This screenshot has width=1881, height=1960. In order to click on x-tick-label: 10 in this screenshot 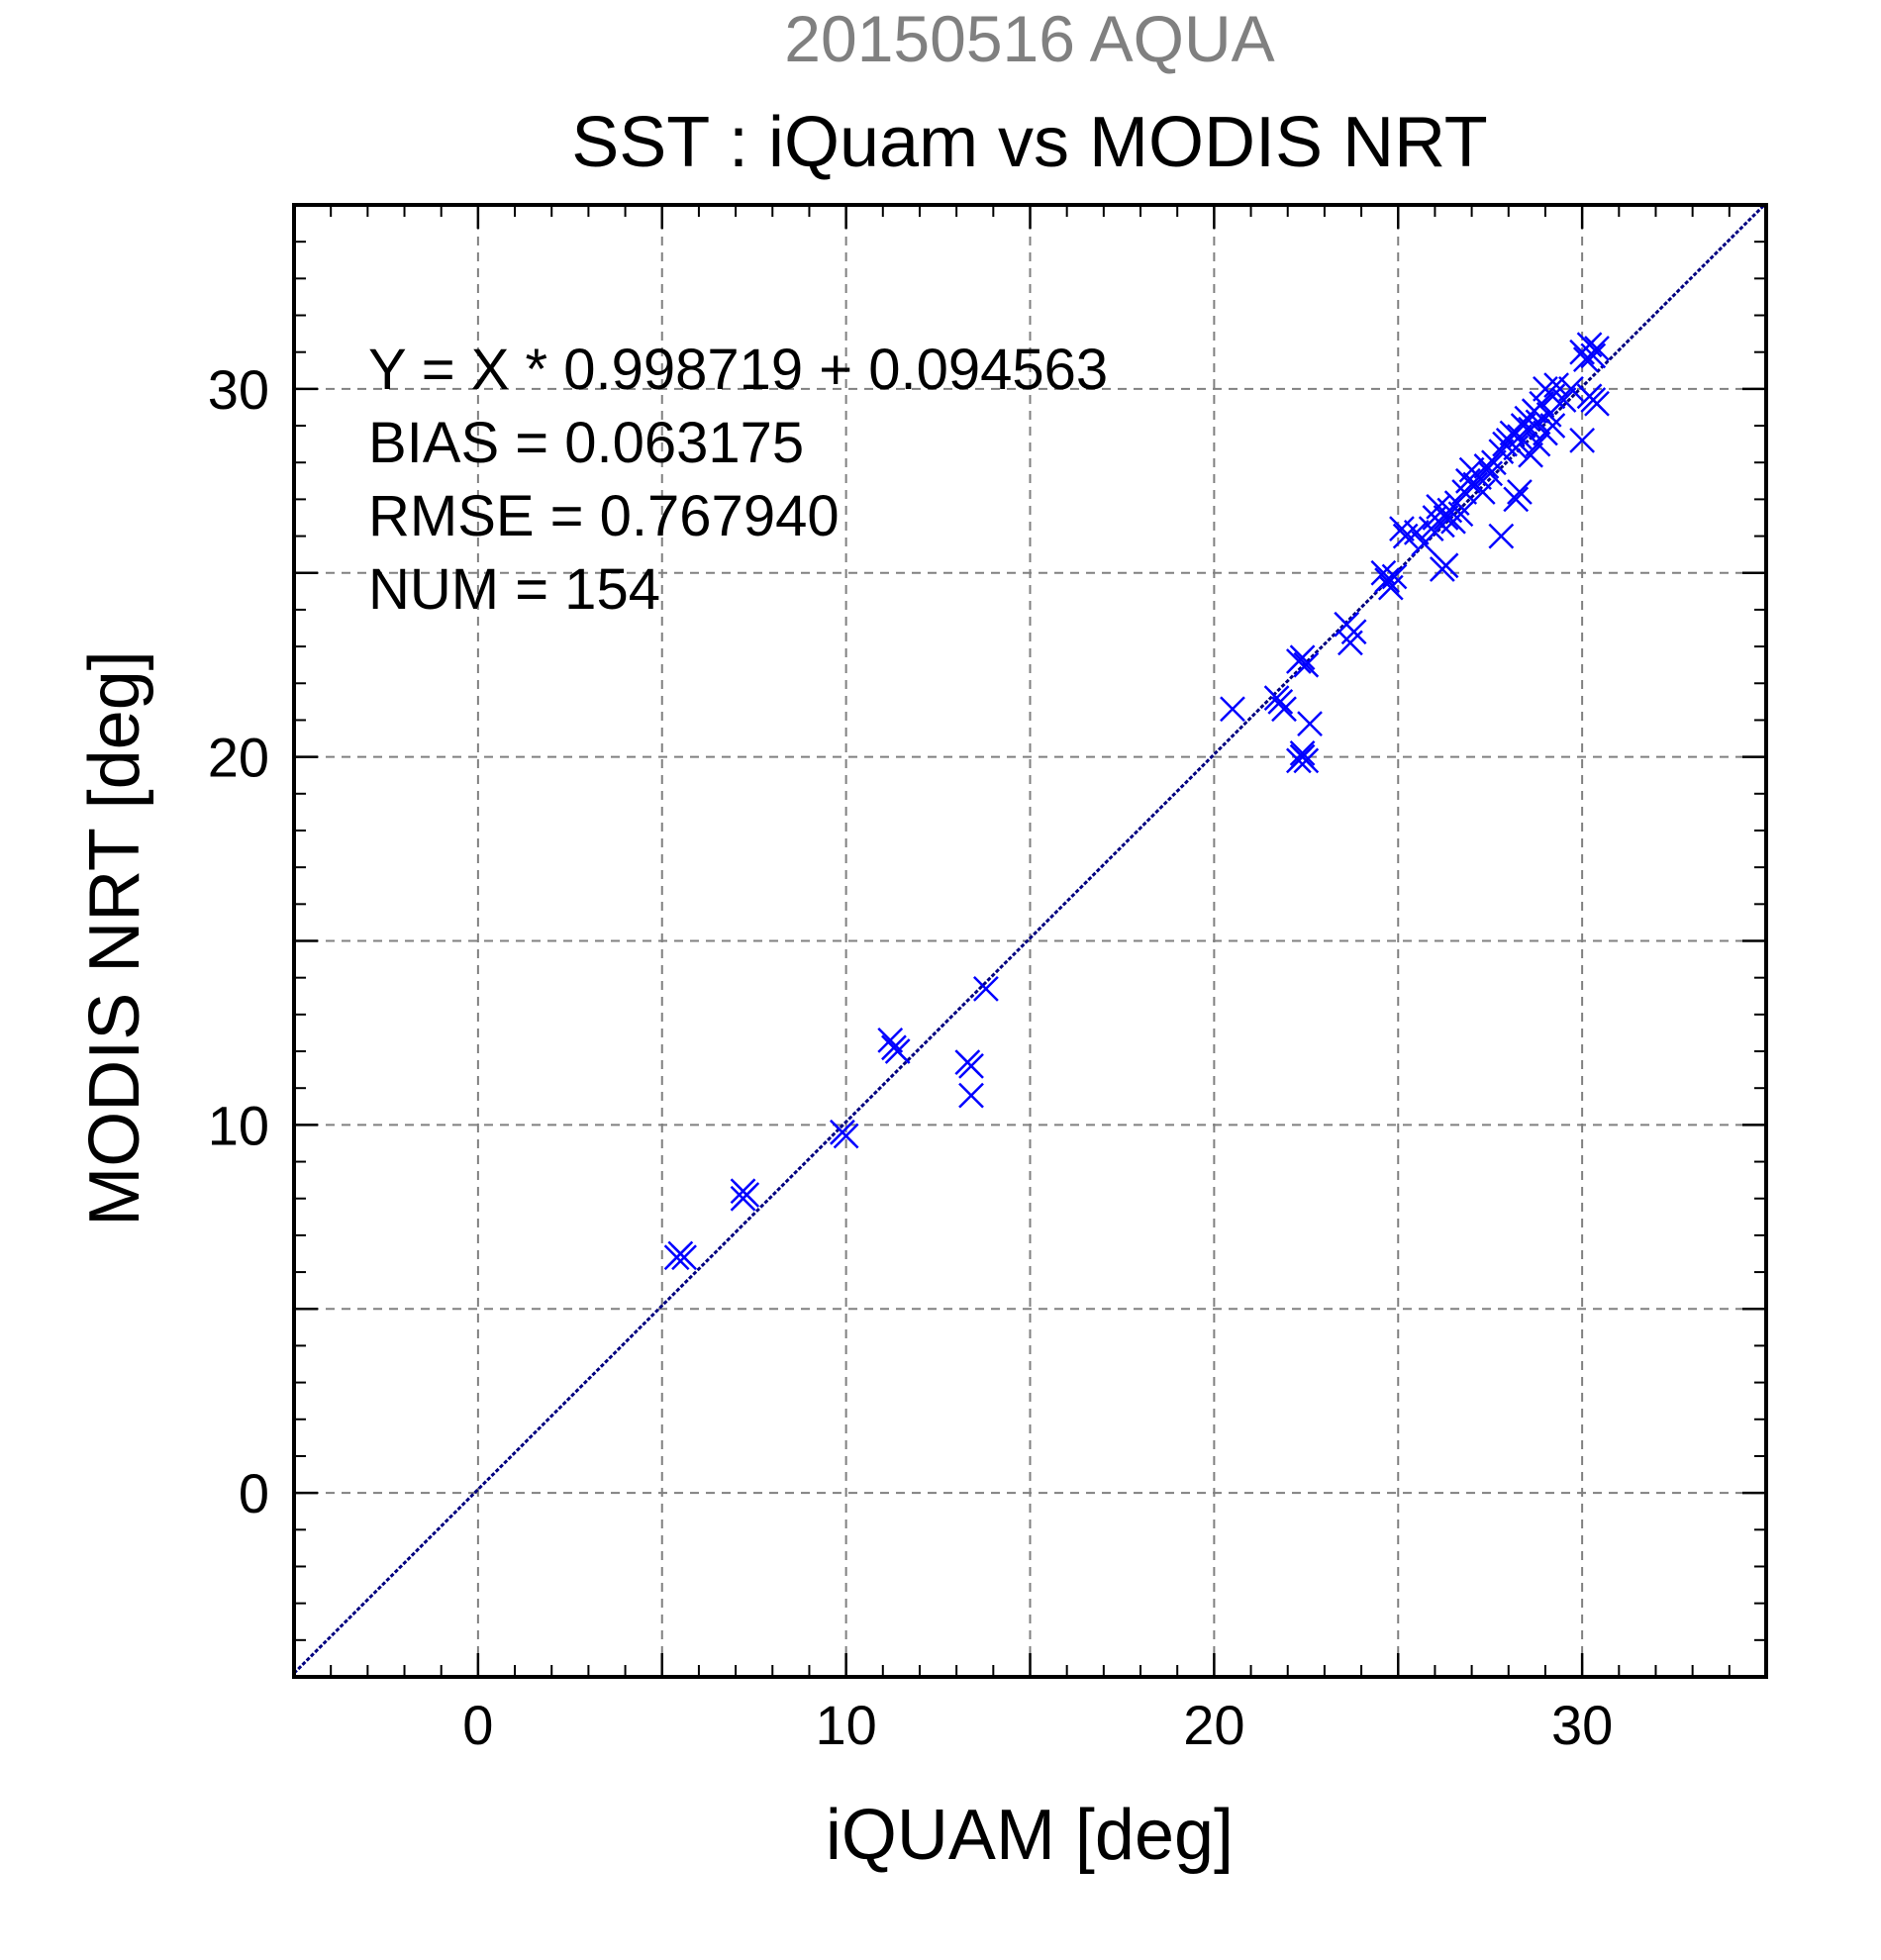, I will do `click(845, 1725)`.